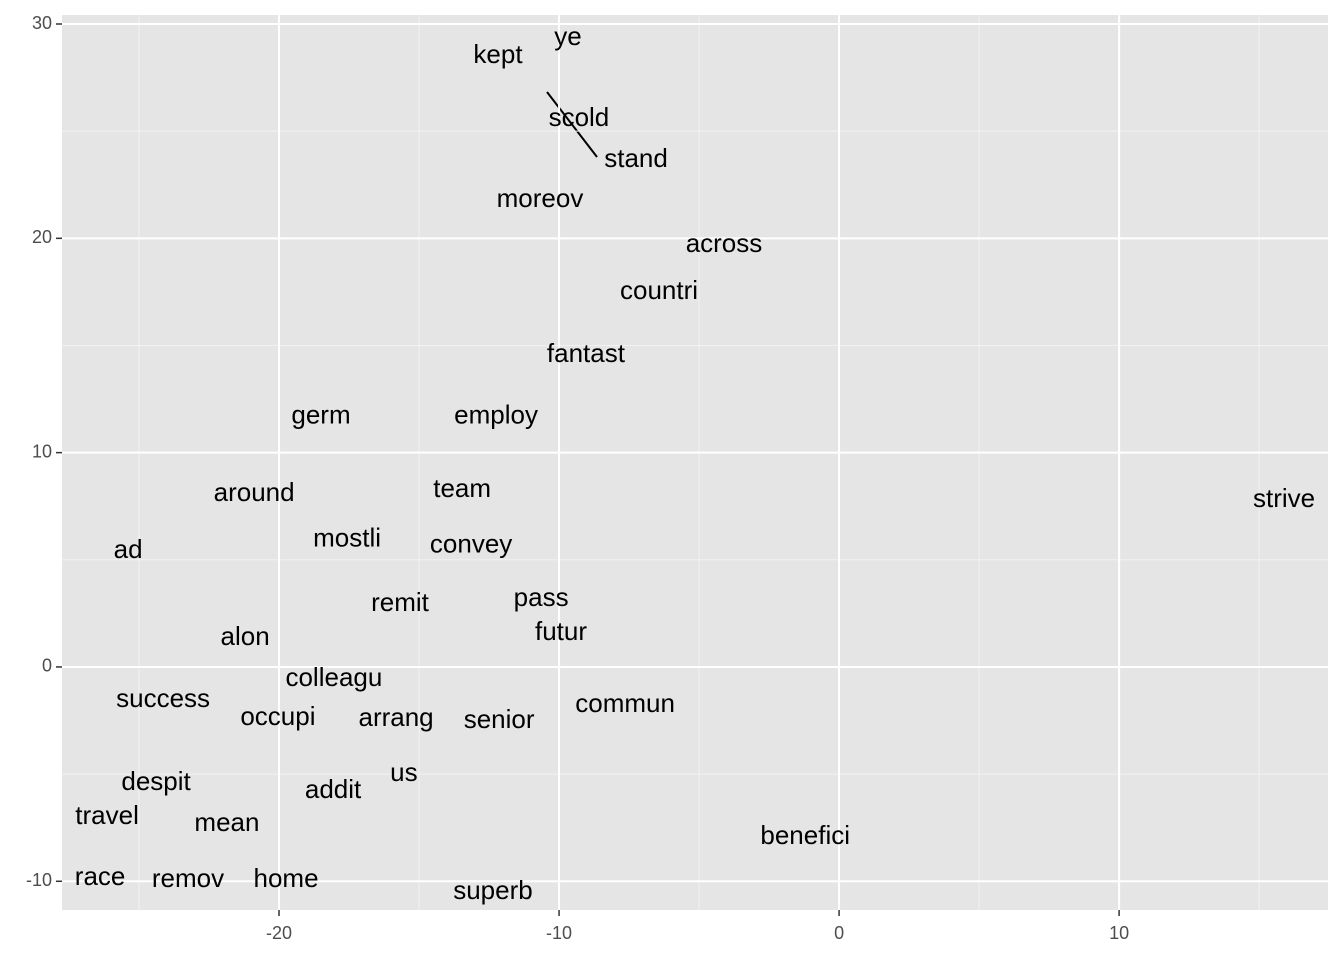  What do you see at coordinates (395, 717) in the screenshot?
I see `point-label: arrang` at bounding box center [395, 717].